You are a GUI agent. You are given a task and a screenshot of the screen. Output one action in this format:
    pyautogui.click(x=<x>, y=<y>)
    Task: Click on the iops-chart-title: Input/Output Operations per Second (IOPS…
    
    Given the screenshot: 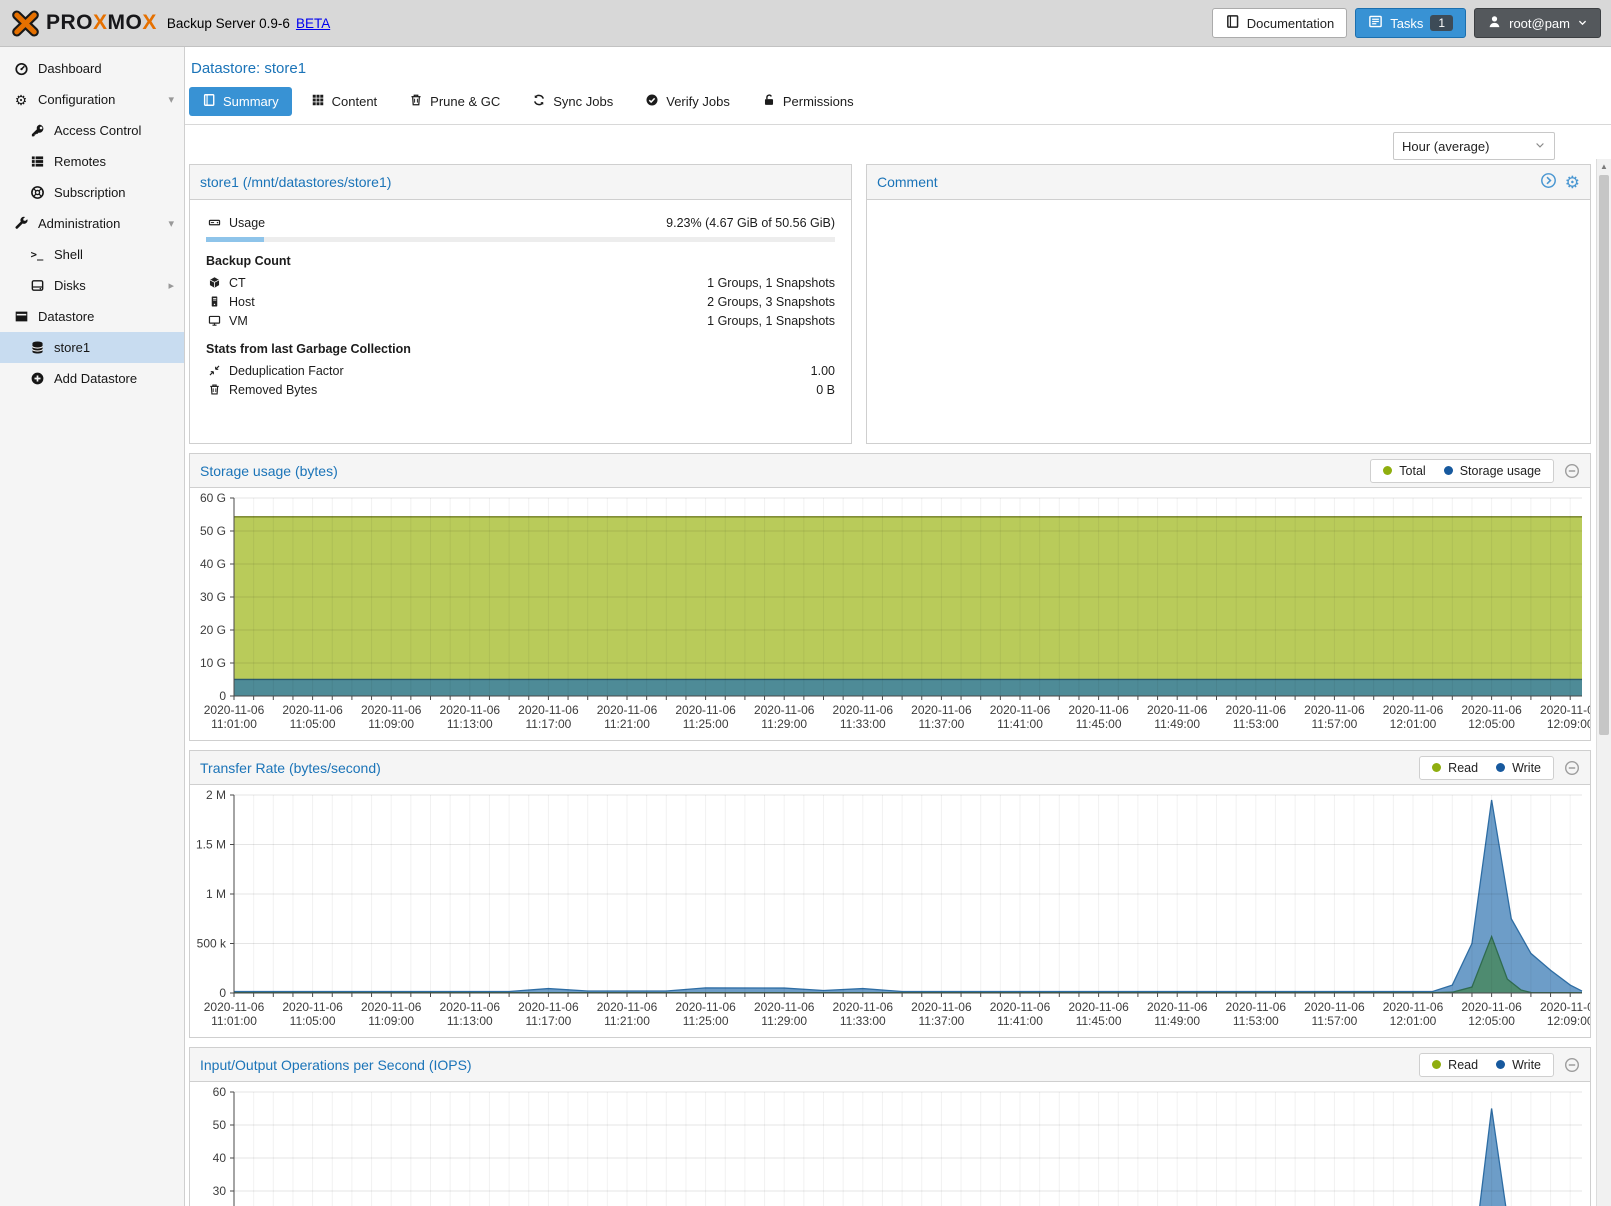 What is the action you would take?
    pyautogui.click(x=336, y=1064)
    